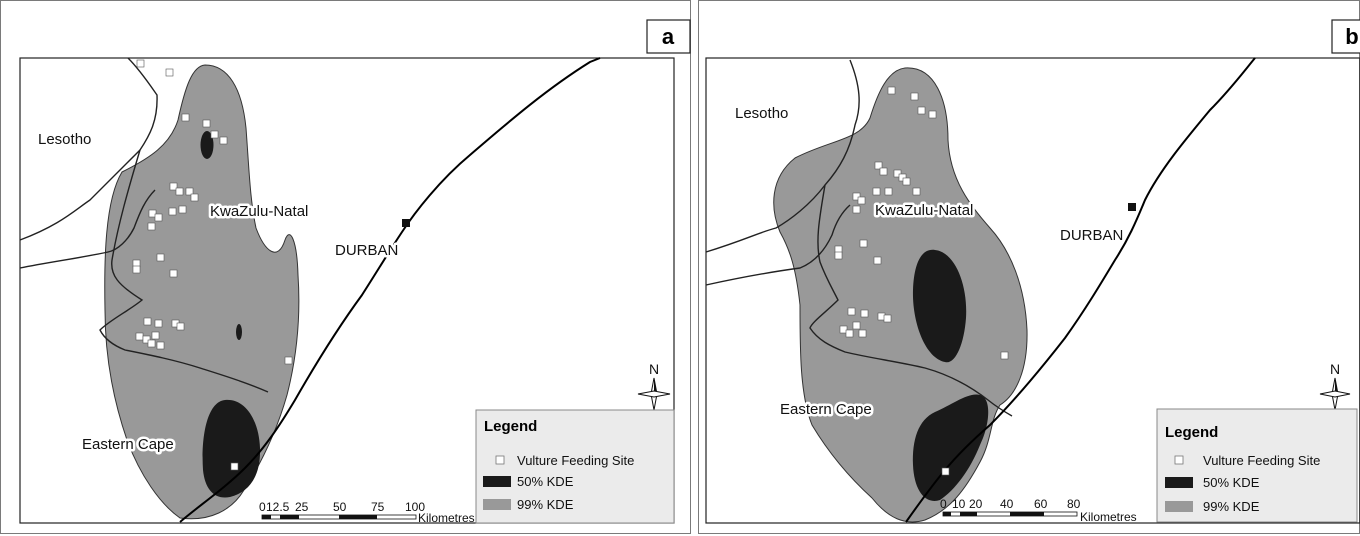 This screenshot has width=1360, height=536. I want to click on panel-b-durban-marker, so click(1132, 207).